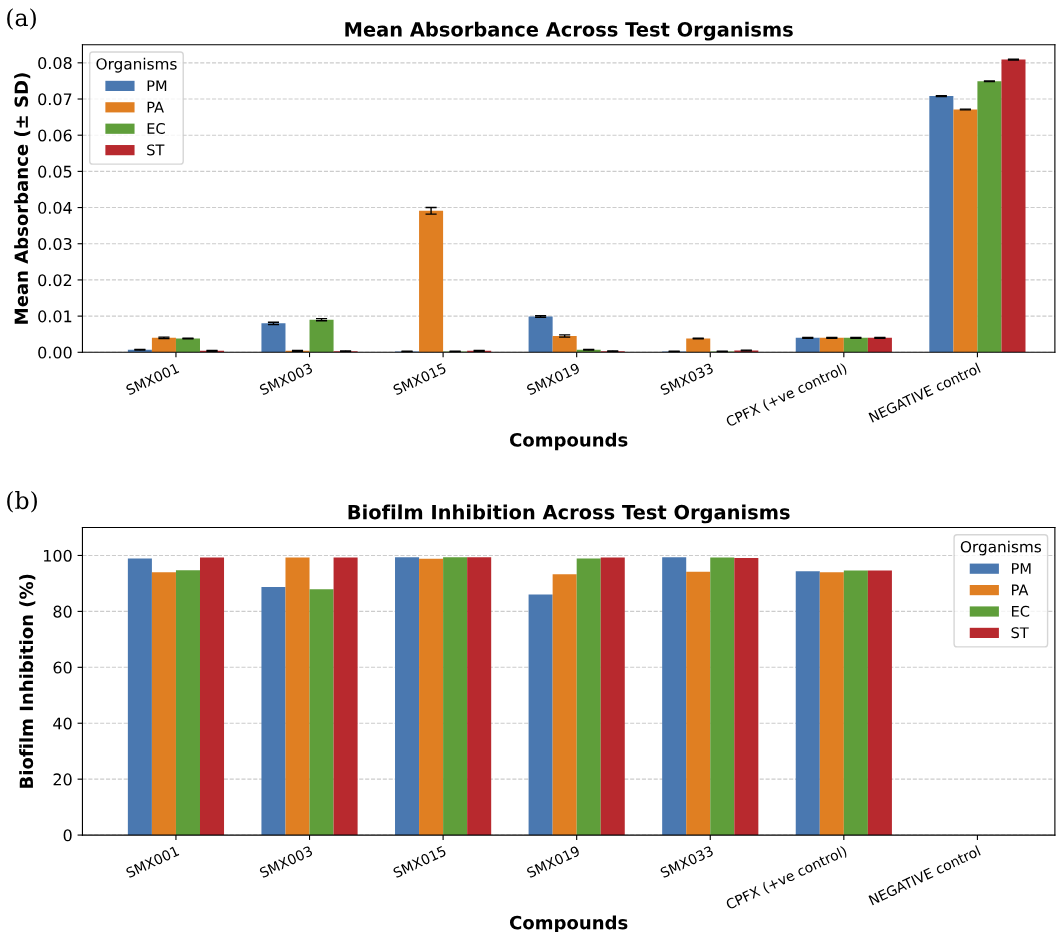  Describe the element at coordinates (57, 555) in the screenshot. I see `y-tick-label: 100` at that location.